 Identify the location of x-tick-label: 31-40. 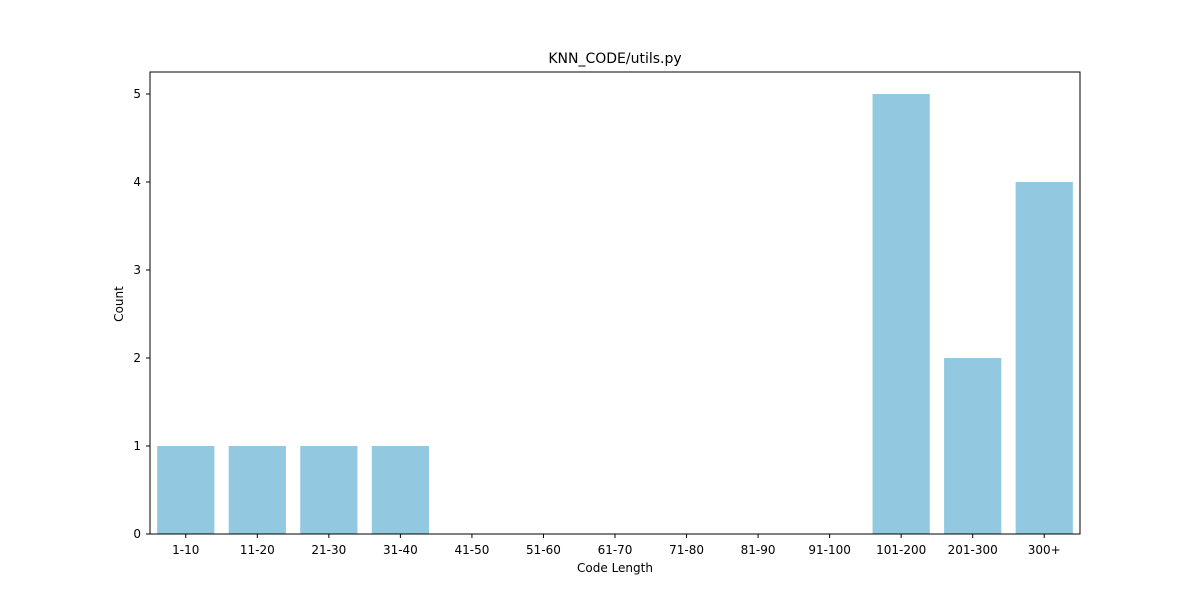
(400, 550).